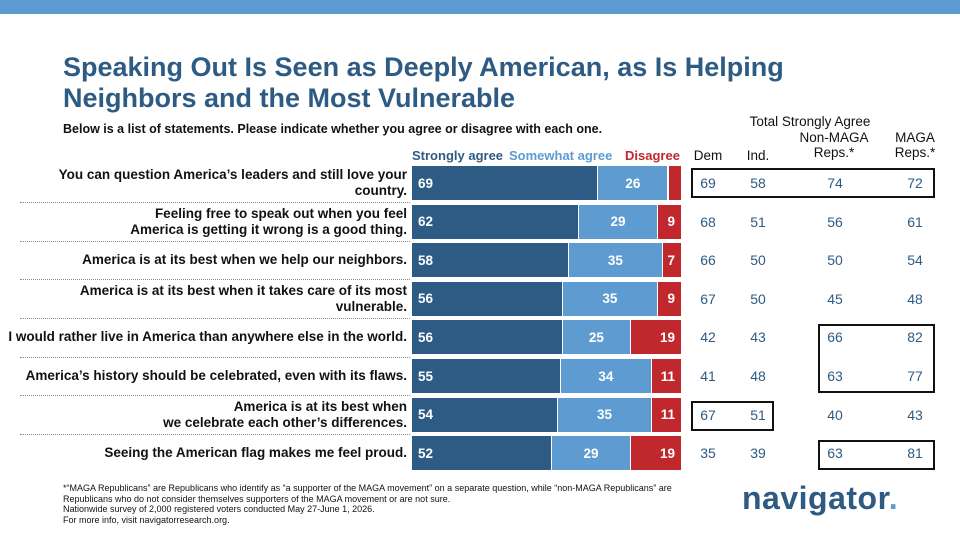 The width and height of the screenshot is (960, 540). Describe the element at coordinates (487, 337) in the screenshot. I see `bar-strongly-agree: 56` at that location.